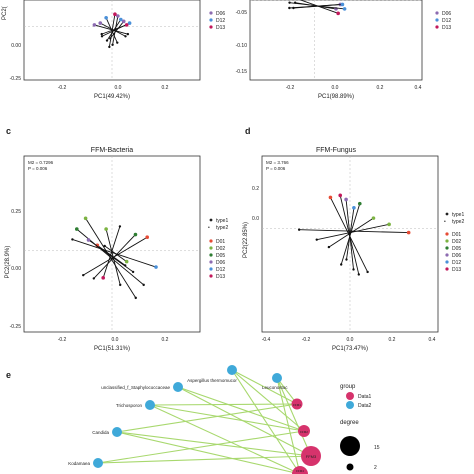 The image size is (474, 474). I want to click on procrustes-segment-d05, so click(114, 256).